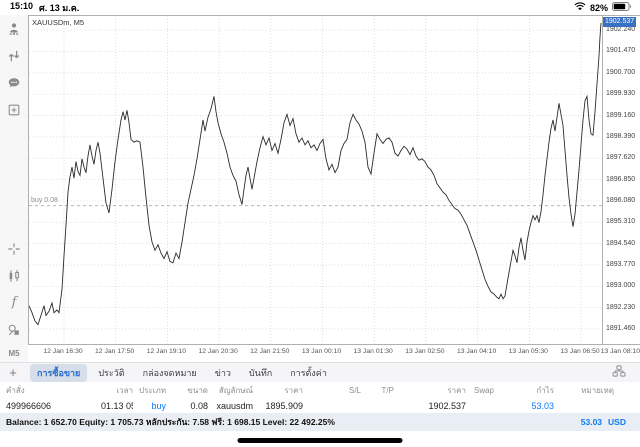 This screenshot has height=447, width=640. What do you see at coordinates (528, 351) in the screenshot?
I see `time-tick-label: 13 Jan 05:30` at bounding box center [528, 351].